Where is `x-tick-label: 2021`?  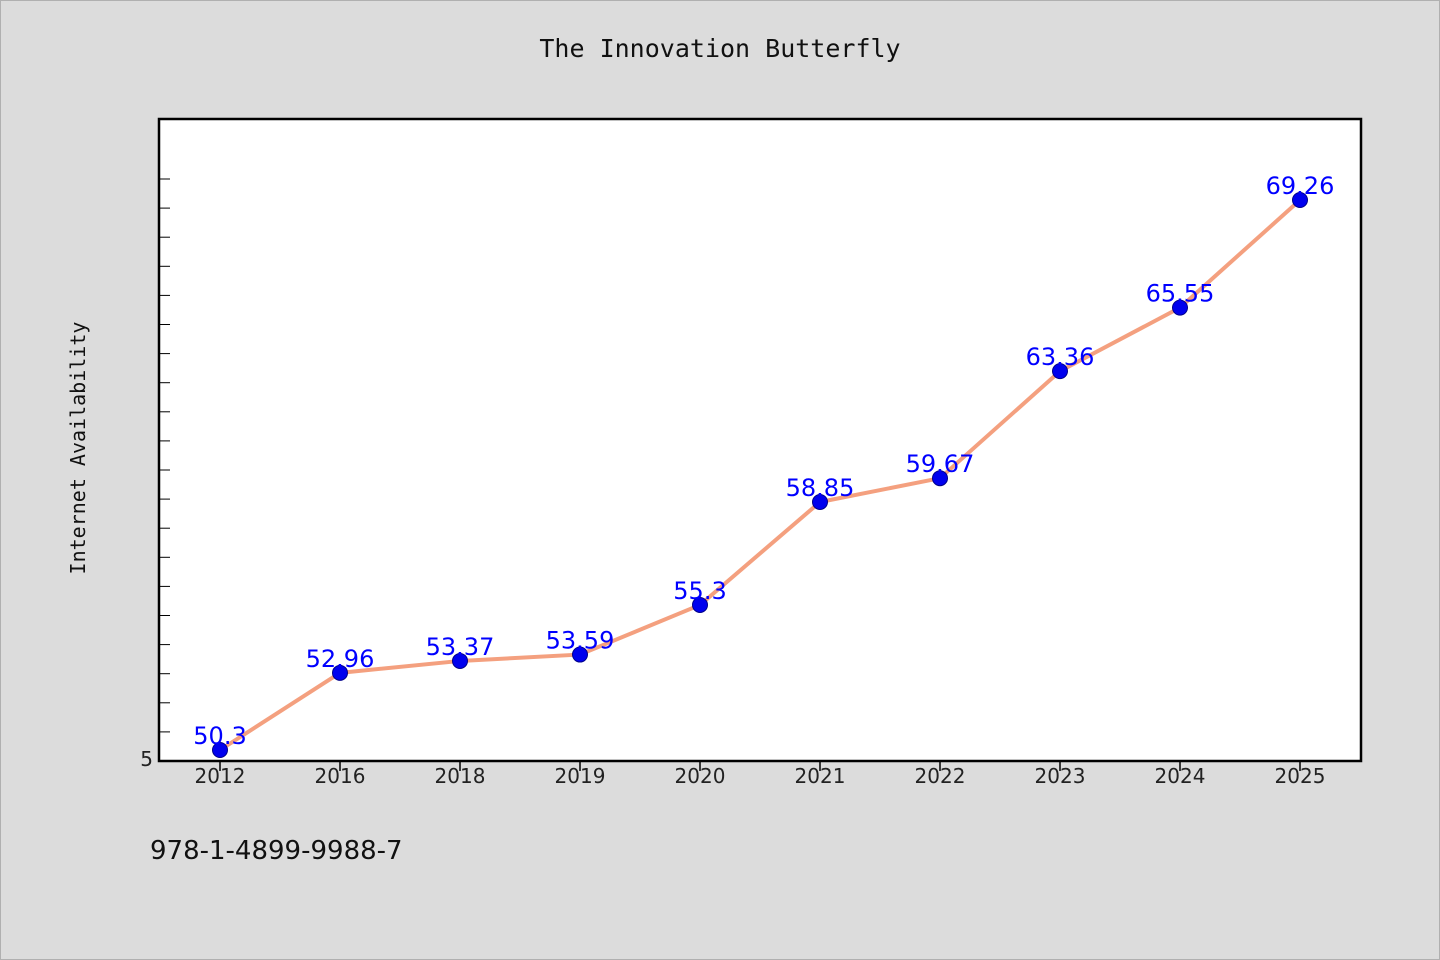
x-tick-label: 2021 is located at coordinates (820, 776).